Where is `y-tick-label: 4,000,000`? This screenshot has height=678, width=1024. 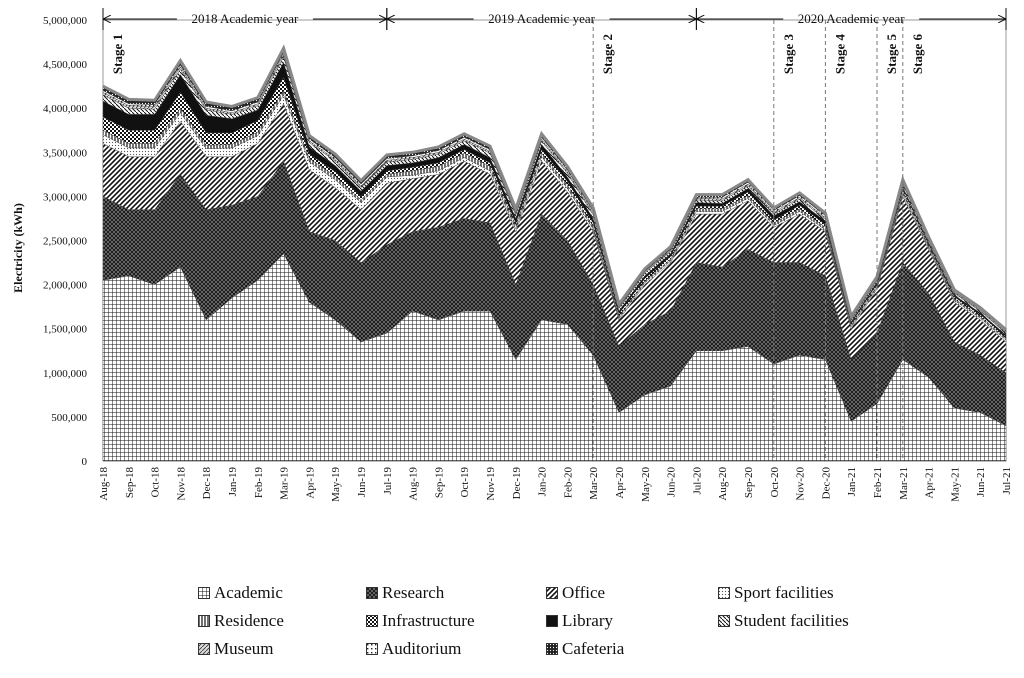
y-tick-label: 4,000,000 is located at coordinates (65, 109).